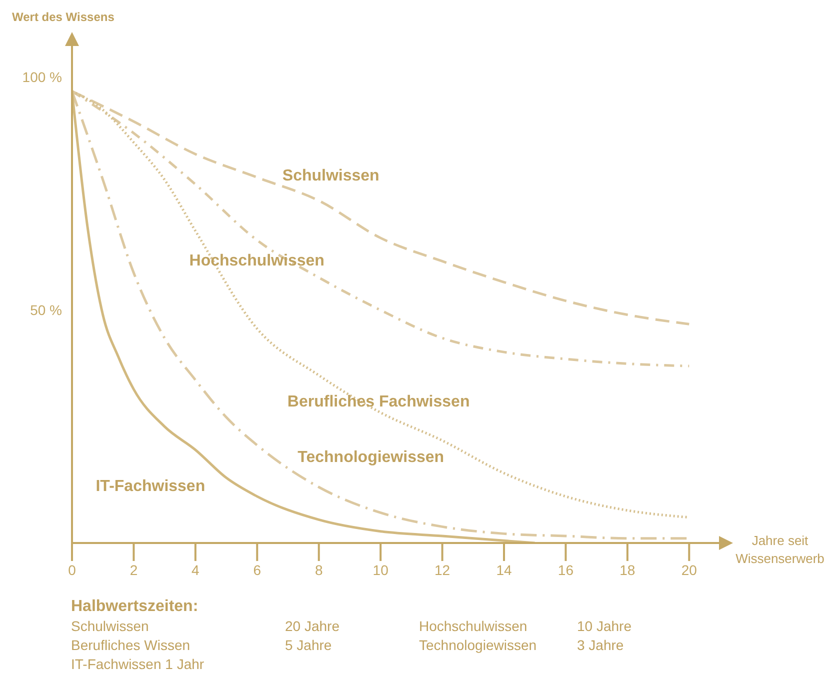 The width and height of the screenshot is (833, 679). I want to click on series-label: Technologiewissen, so click(371, 457).